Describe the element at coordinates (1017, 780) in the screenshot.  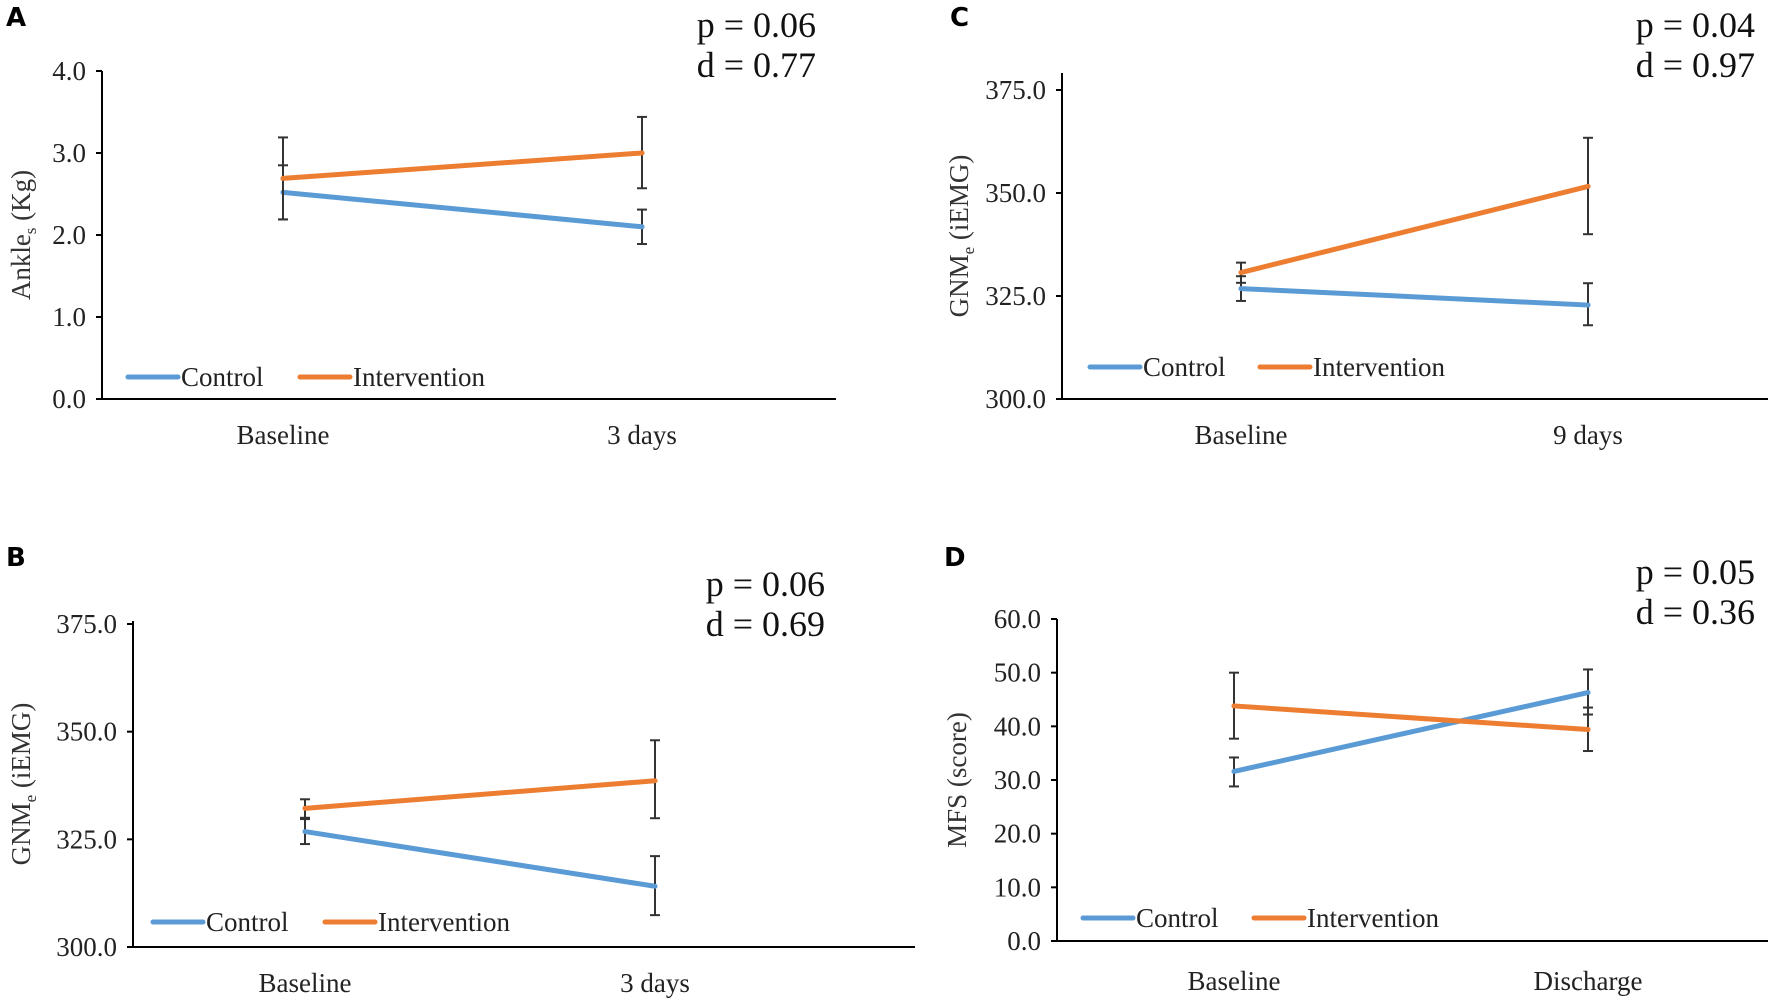
I see `y-tick-label: 30.0` at that location.